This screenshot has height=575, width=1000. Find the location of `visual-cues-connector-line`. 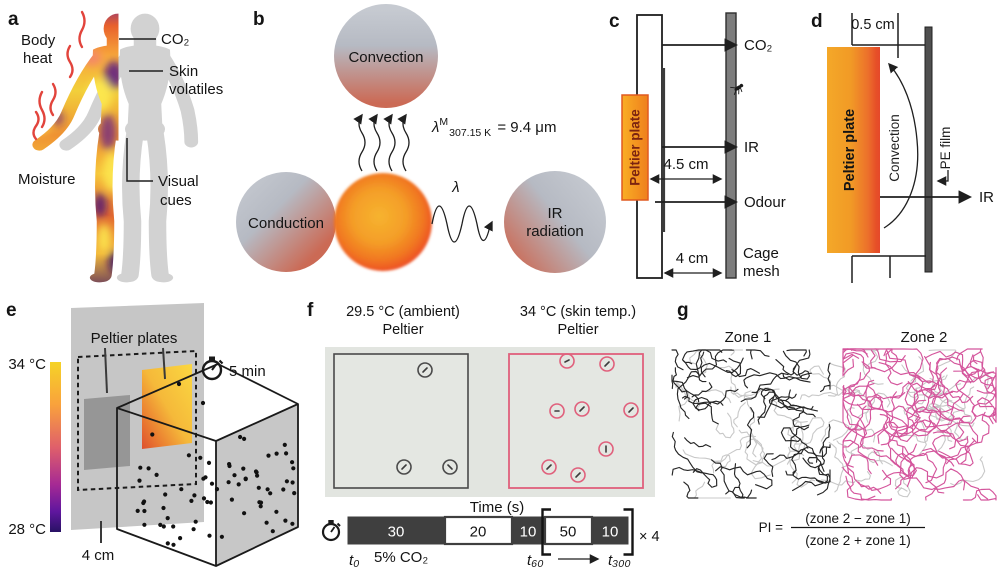

visual-cues-connector-line is located at coordinates (139, 160).